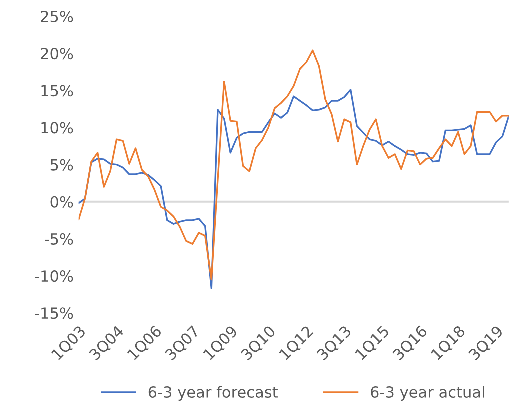  Describe the element at coordinates (62, 202) in the screenshot. I see `y-tick-label: 0%` at that location.